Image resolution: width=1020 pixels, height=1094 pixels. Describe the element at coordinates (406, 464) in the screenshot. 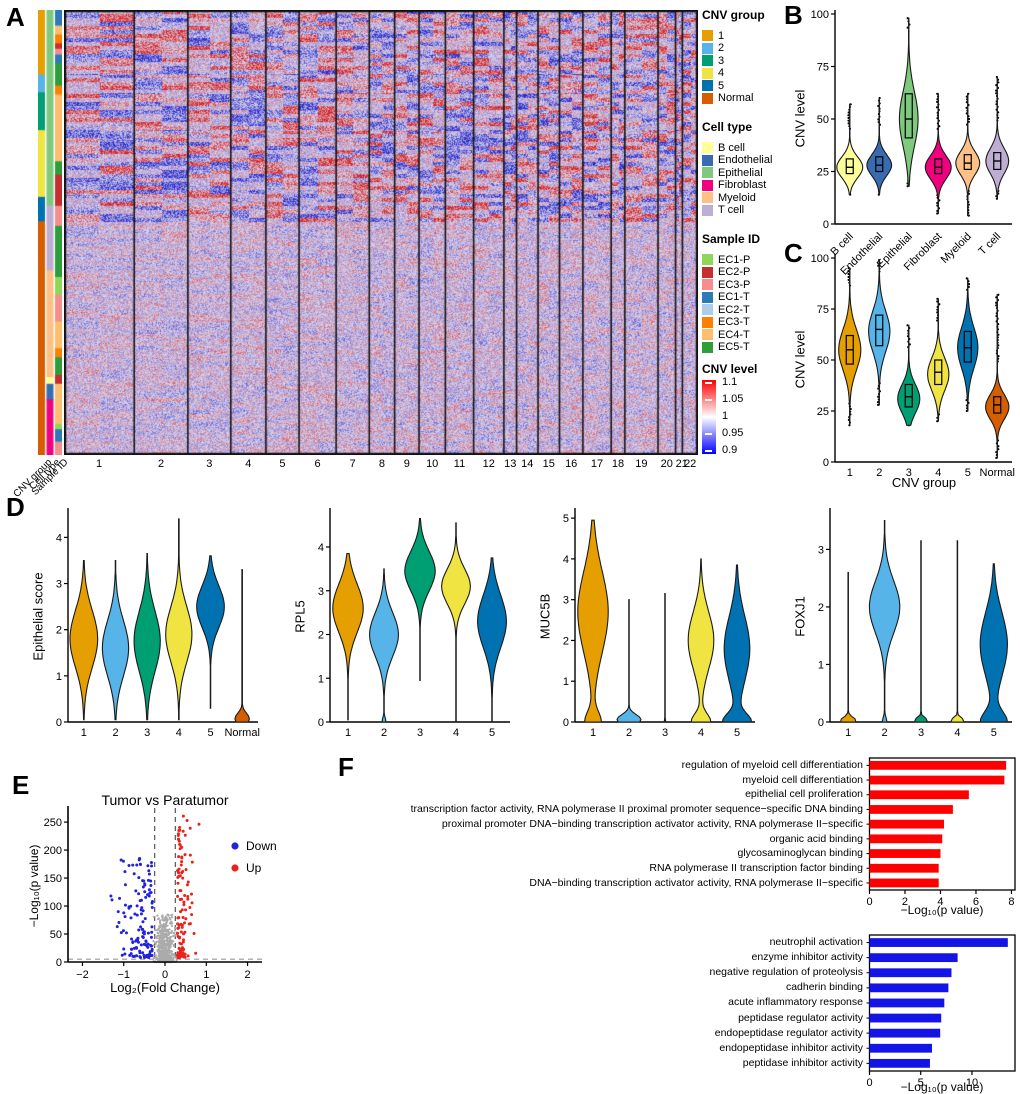

I see `chromosome-label: 9` at that location.